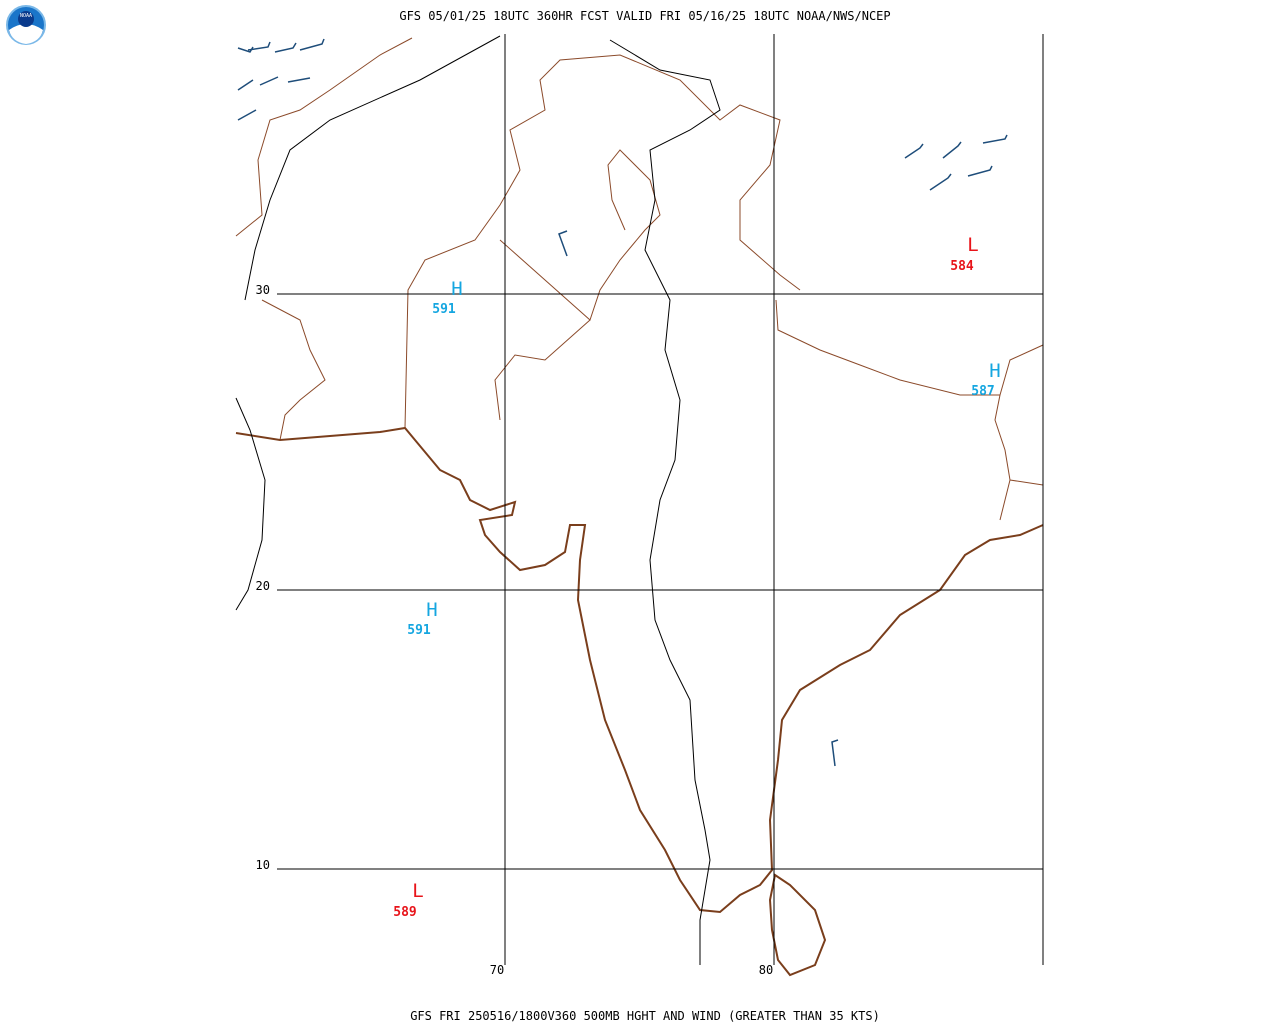 This screenshot has width=1280, height=1028. What do you see at coordinates (263, 865) in the screenshot?
I see `latitude-label: 10` at bounding box center [263, 865].